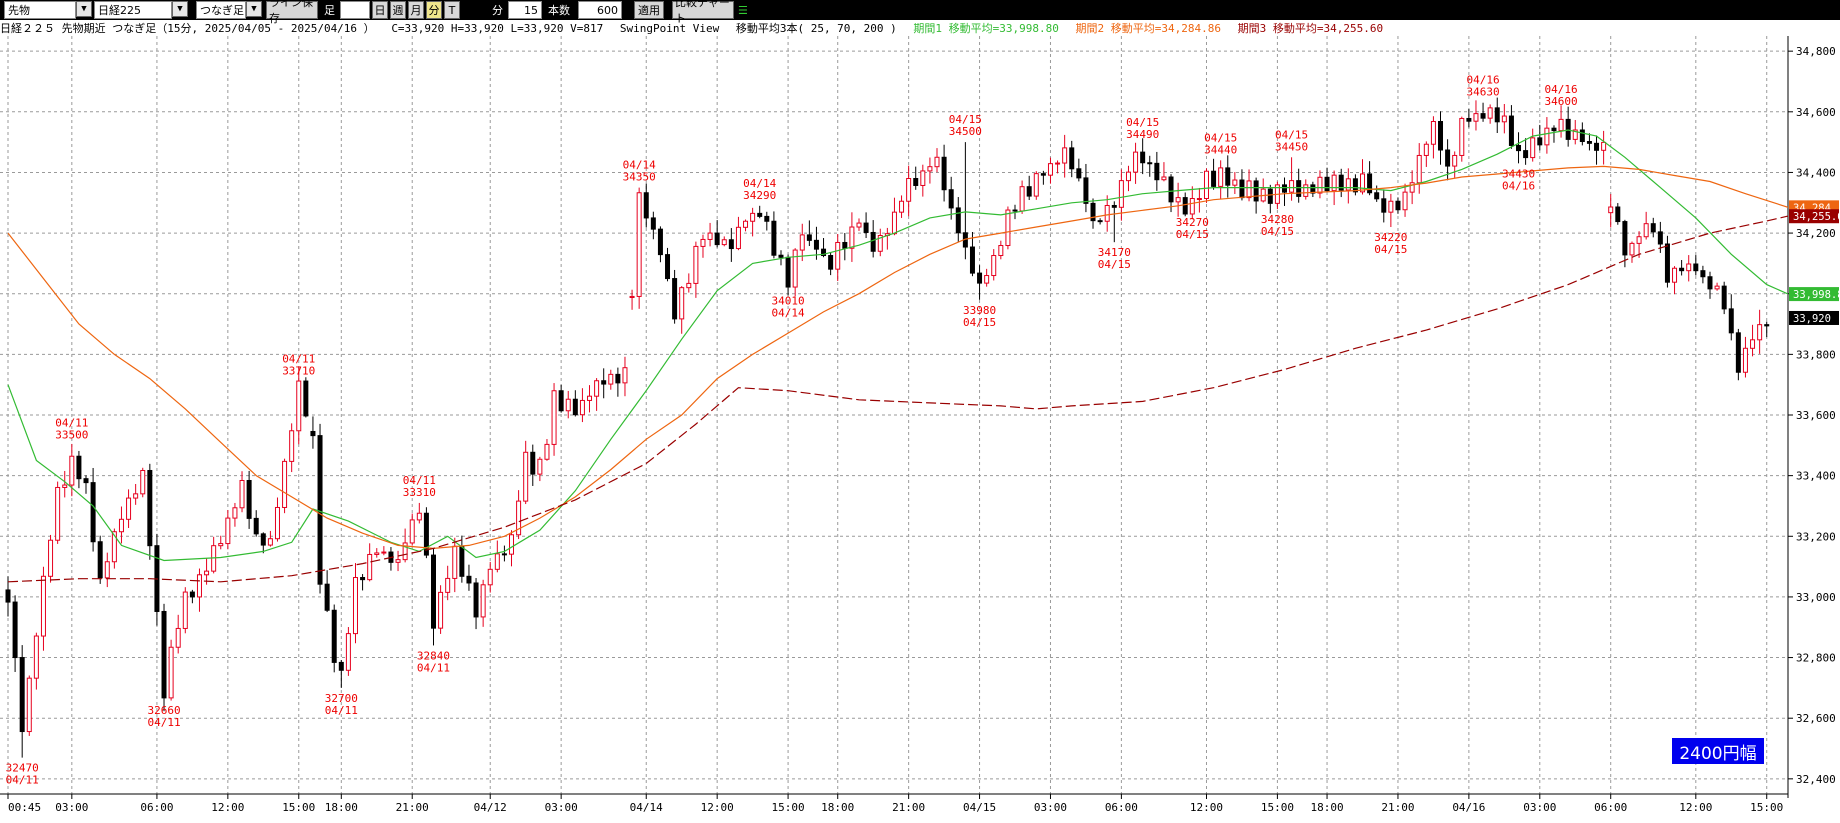  What do you see at coordinates (1148, 28) in the screenshot?
I see `ma2-readout: 期間2 移動平均=34,284.86` at bounding box center [1148, 28].